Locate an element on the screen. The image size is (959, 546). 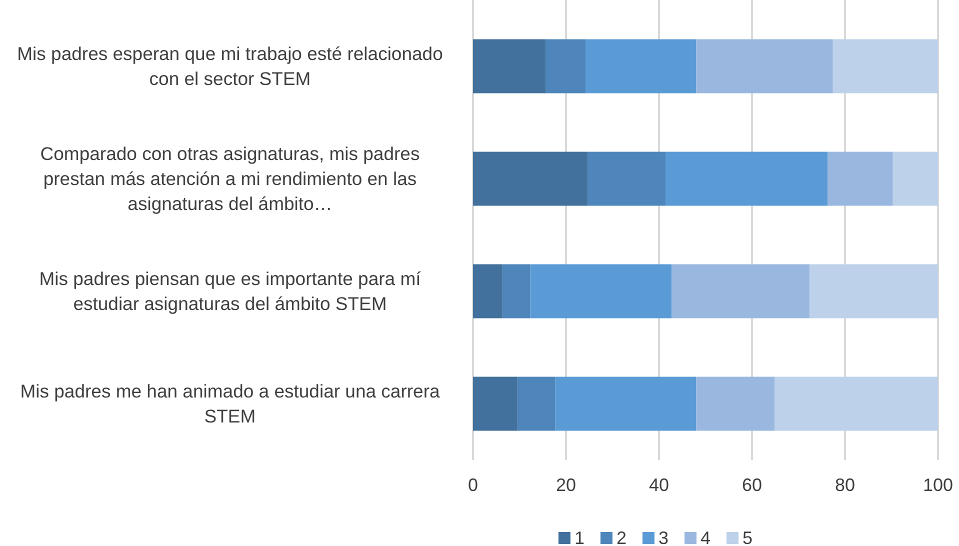
legend-label: 1 is located at coordinates (579, 537).